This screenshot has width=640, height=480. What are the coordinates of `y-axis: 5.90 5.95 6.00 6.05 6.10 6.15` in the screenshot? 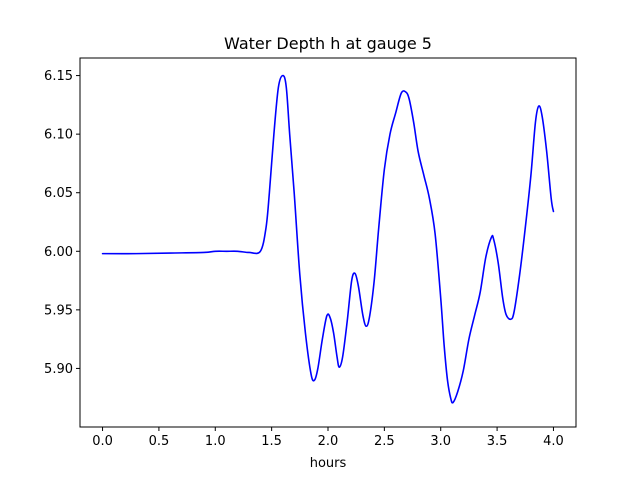 It's located at (62, 223).